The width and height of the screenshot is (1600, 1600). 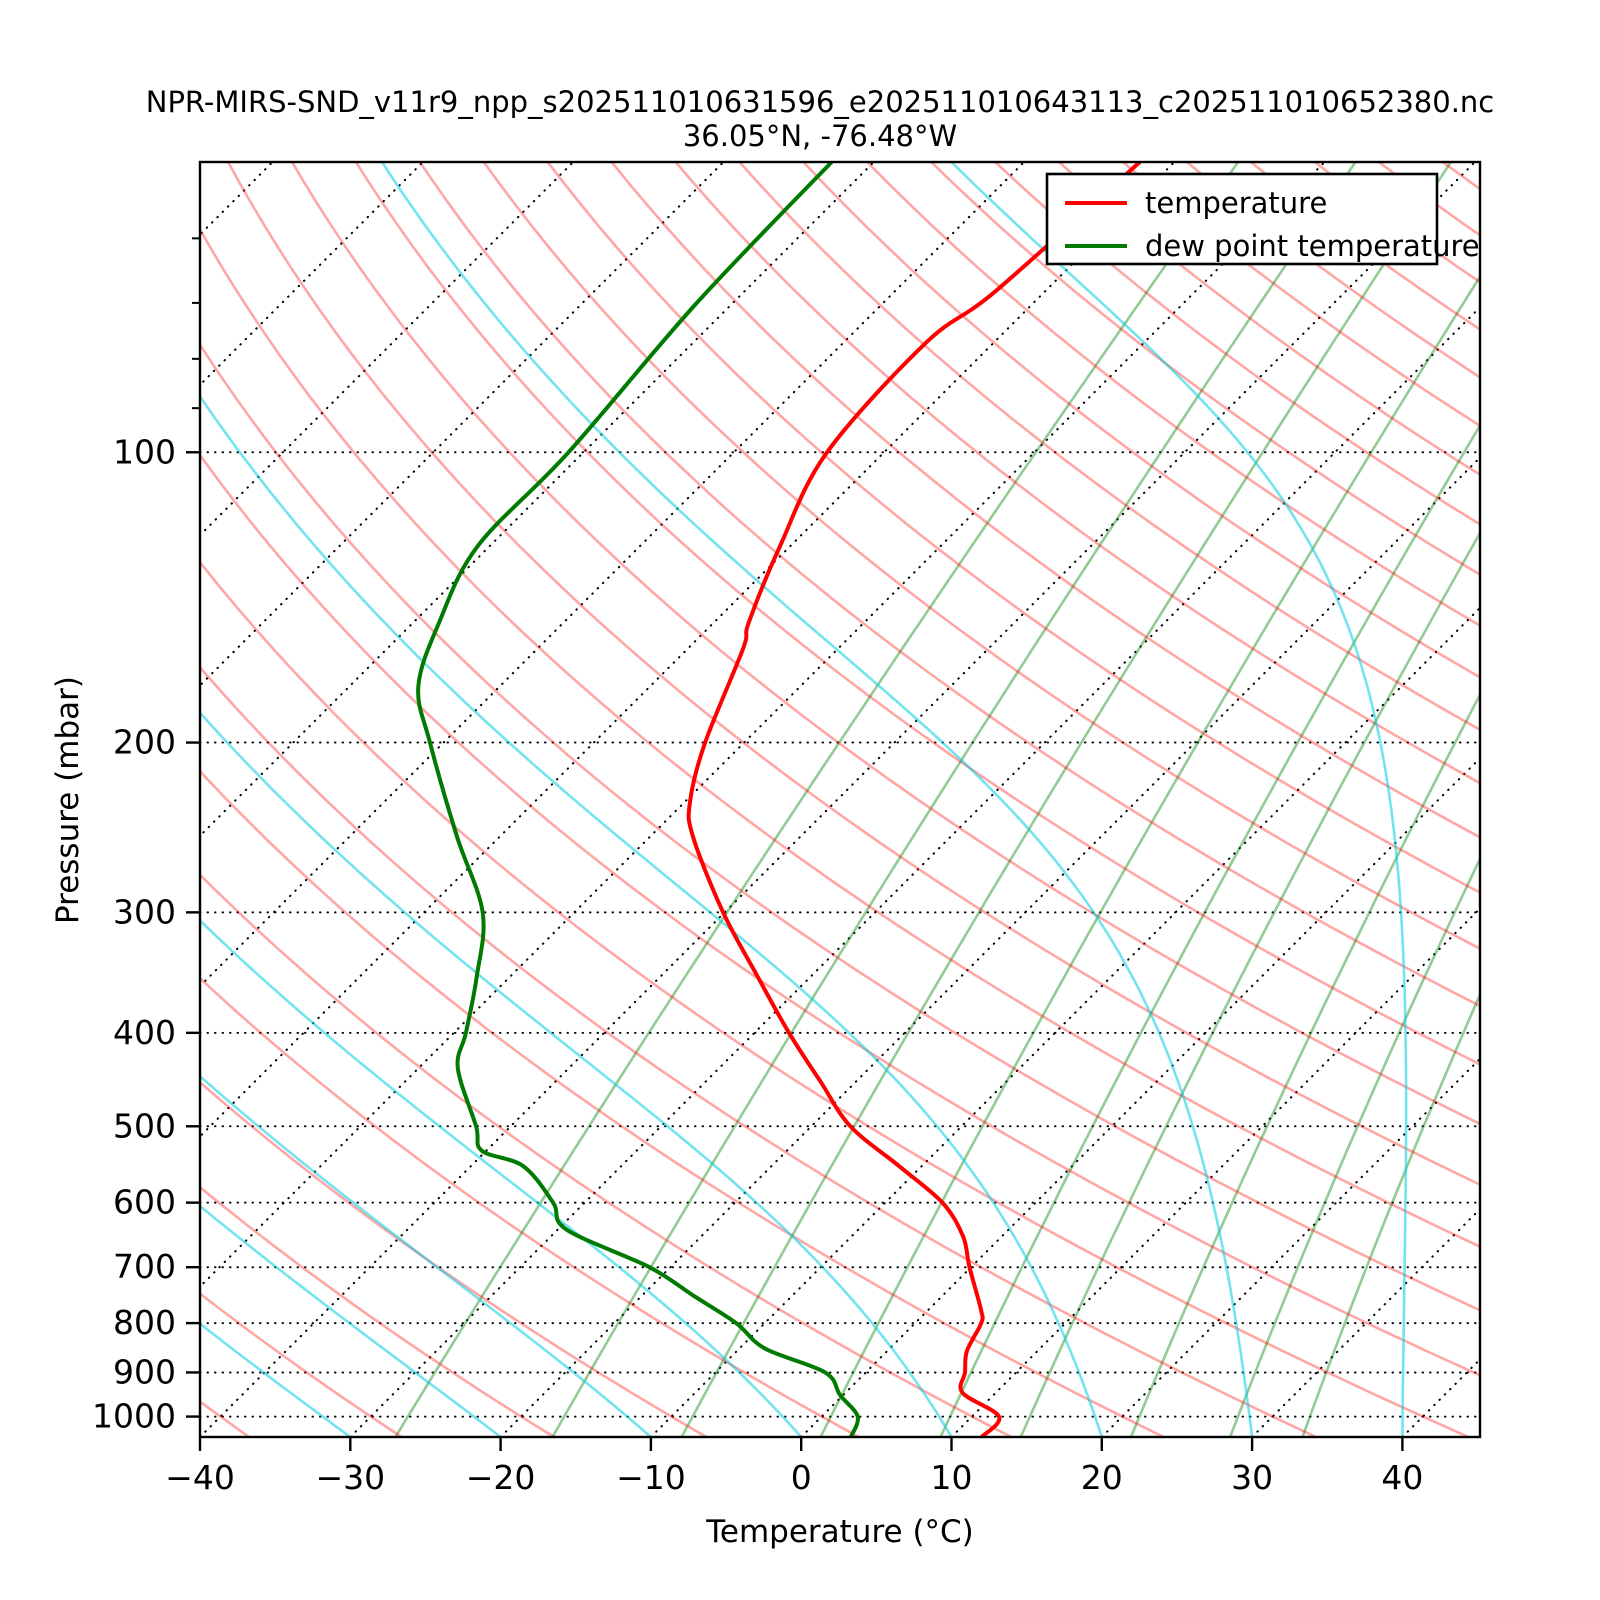 I want to click on isotherm-10C, so click(x=1215, y=1172).